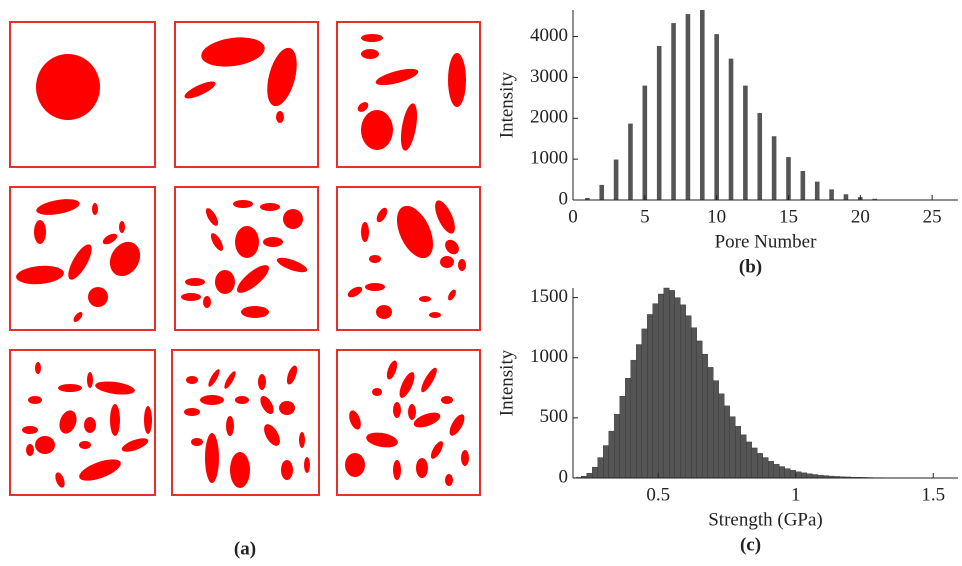 This screenshot has width=962, height=566. Describe the element at coordinates (933, 494) in the screenshot. I see `x-tick-label: 1.5` at that location.